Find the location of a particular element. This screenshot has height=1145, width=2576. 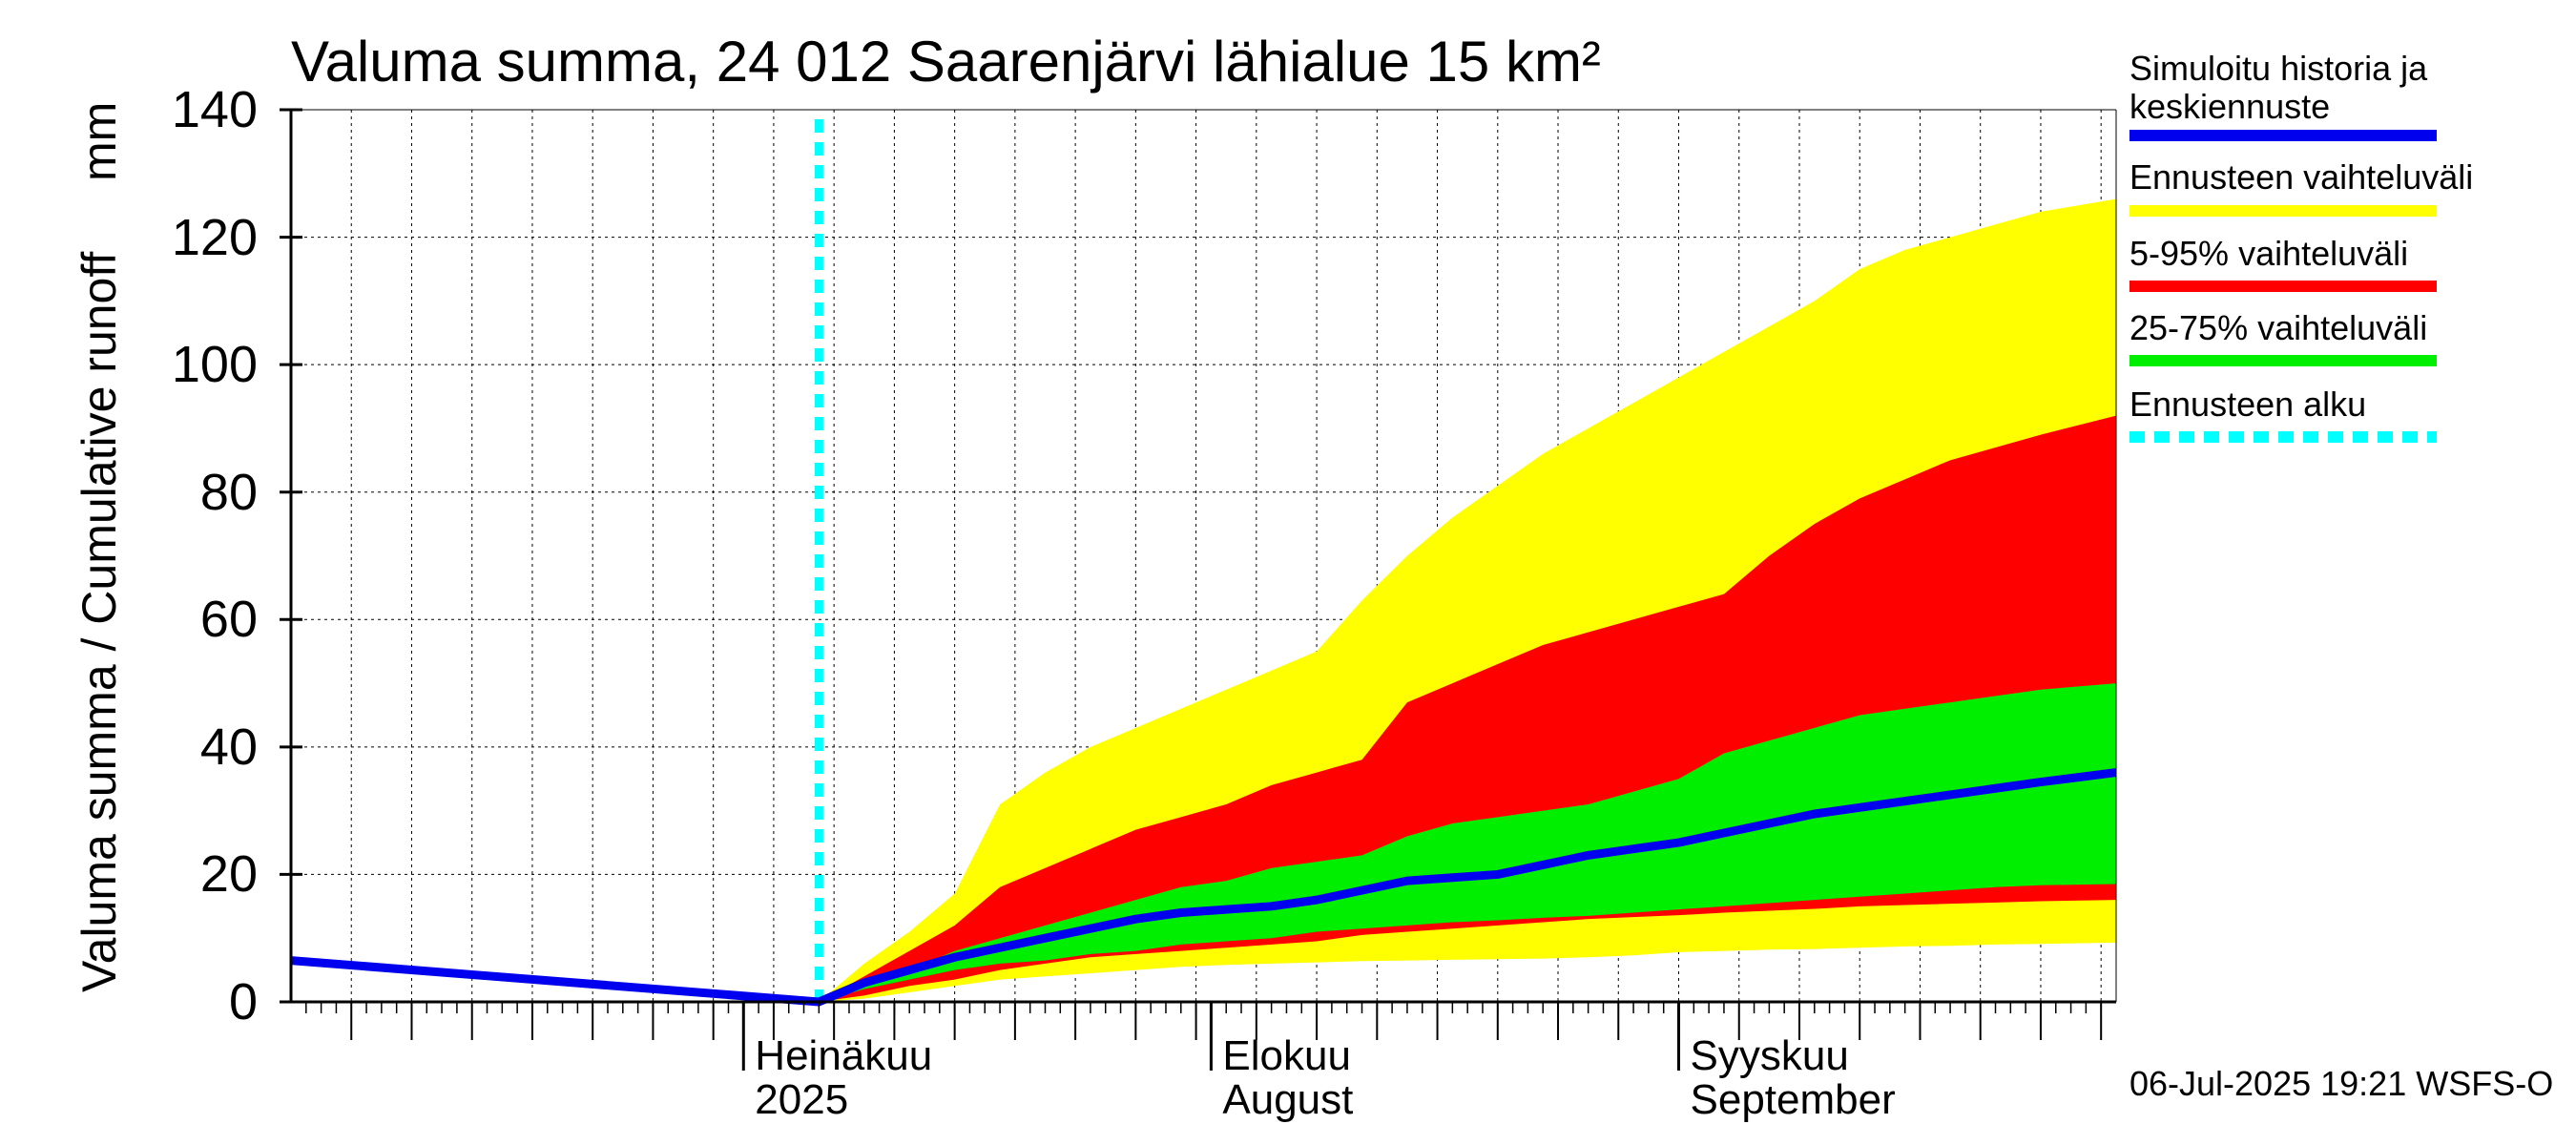

footer-timestamp: 06-Jul-2025 19:21 WSFS-O is located at coordinates (2341, 1083).